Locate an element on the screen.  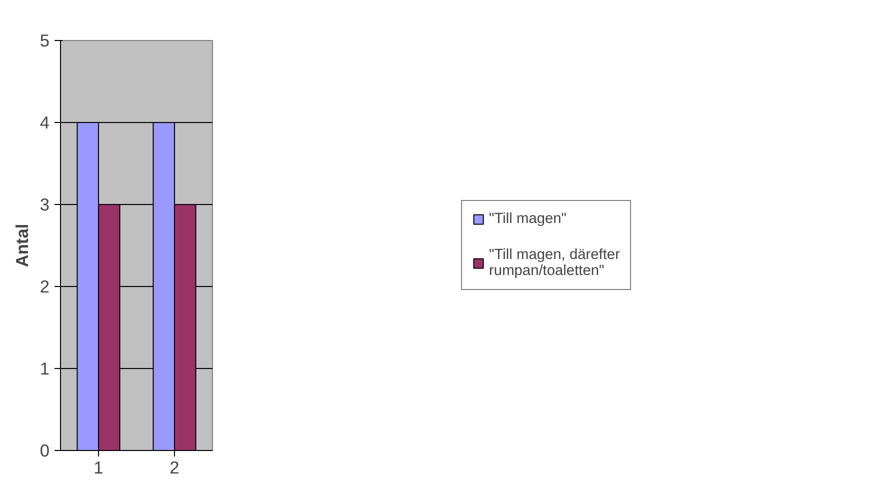
y-tick-label: 0 is located at coordinates (45, 450).